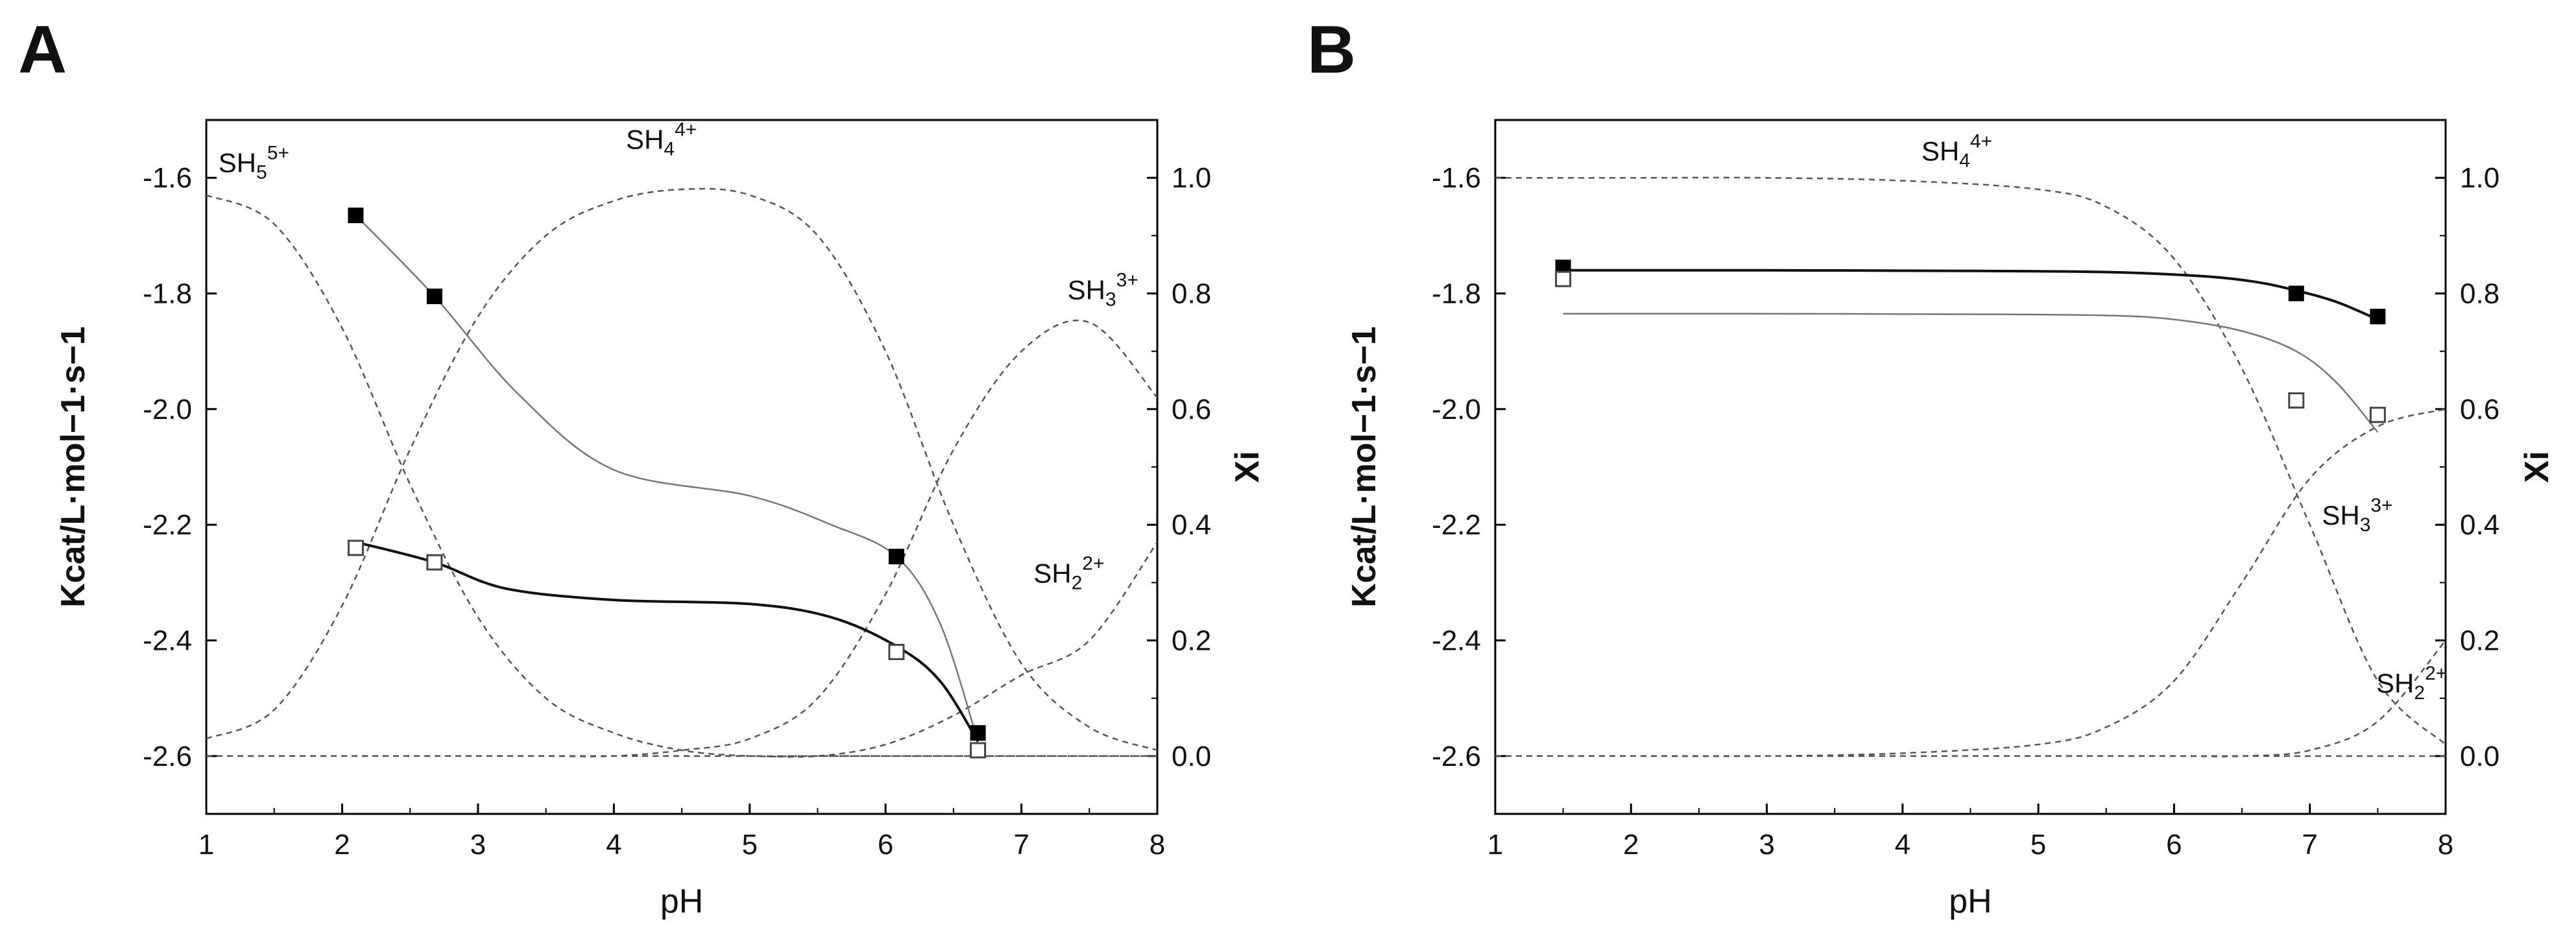 This screenshot has width=2576, height=941. What do you see at coordinates (254, 162) in the screenshot?
I see `species-label-sh5: SH55+` at bounding box center [254, 162].